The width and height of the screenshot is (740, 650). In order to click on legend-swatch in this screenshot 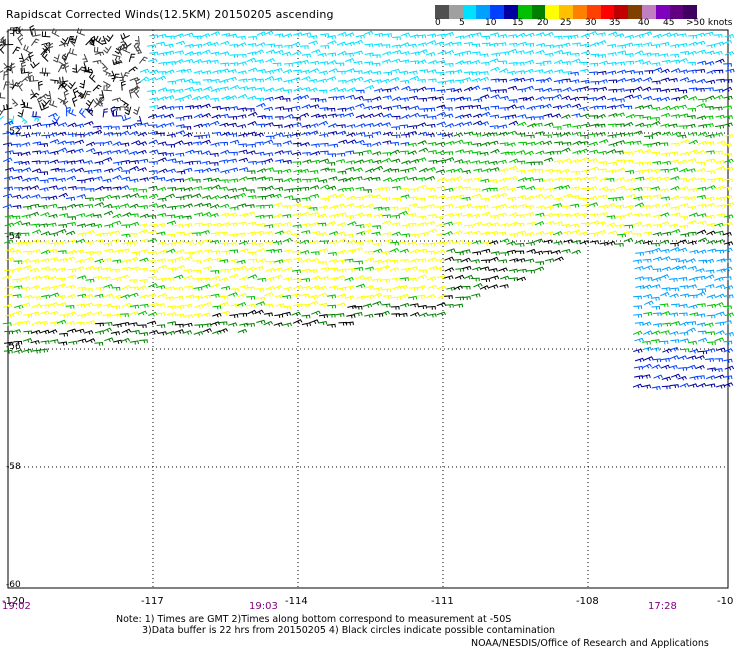, I will do `click(483, 12)`.